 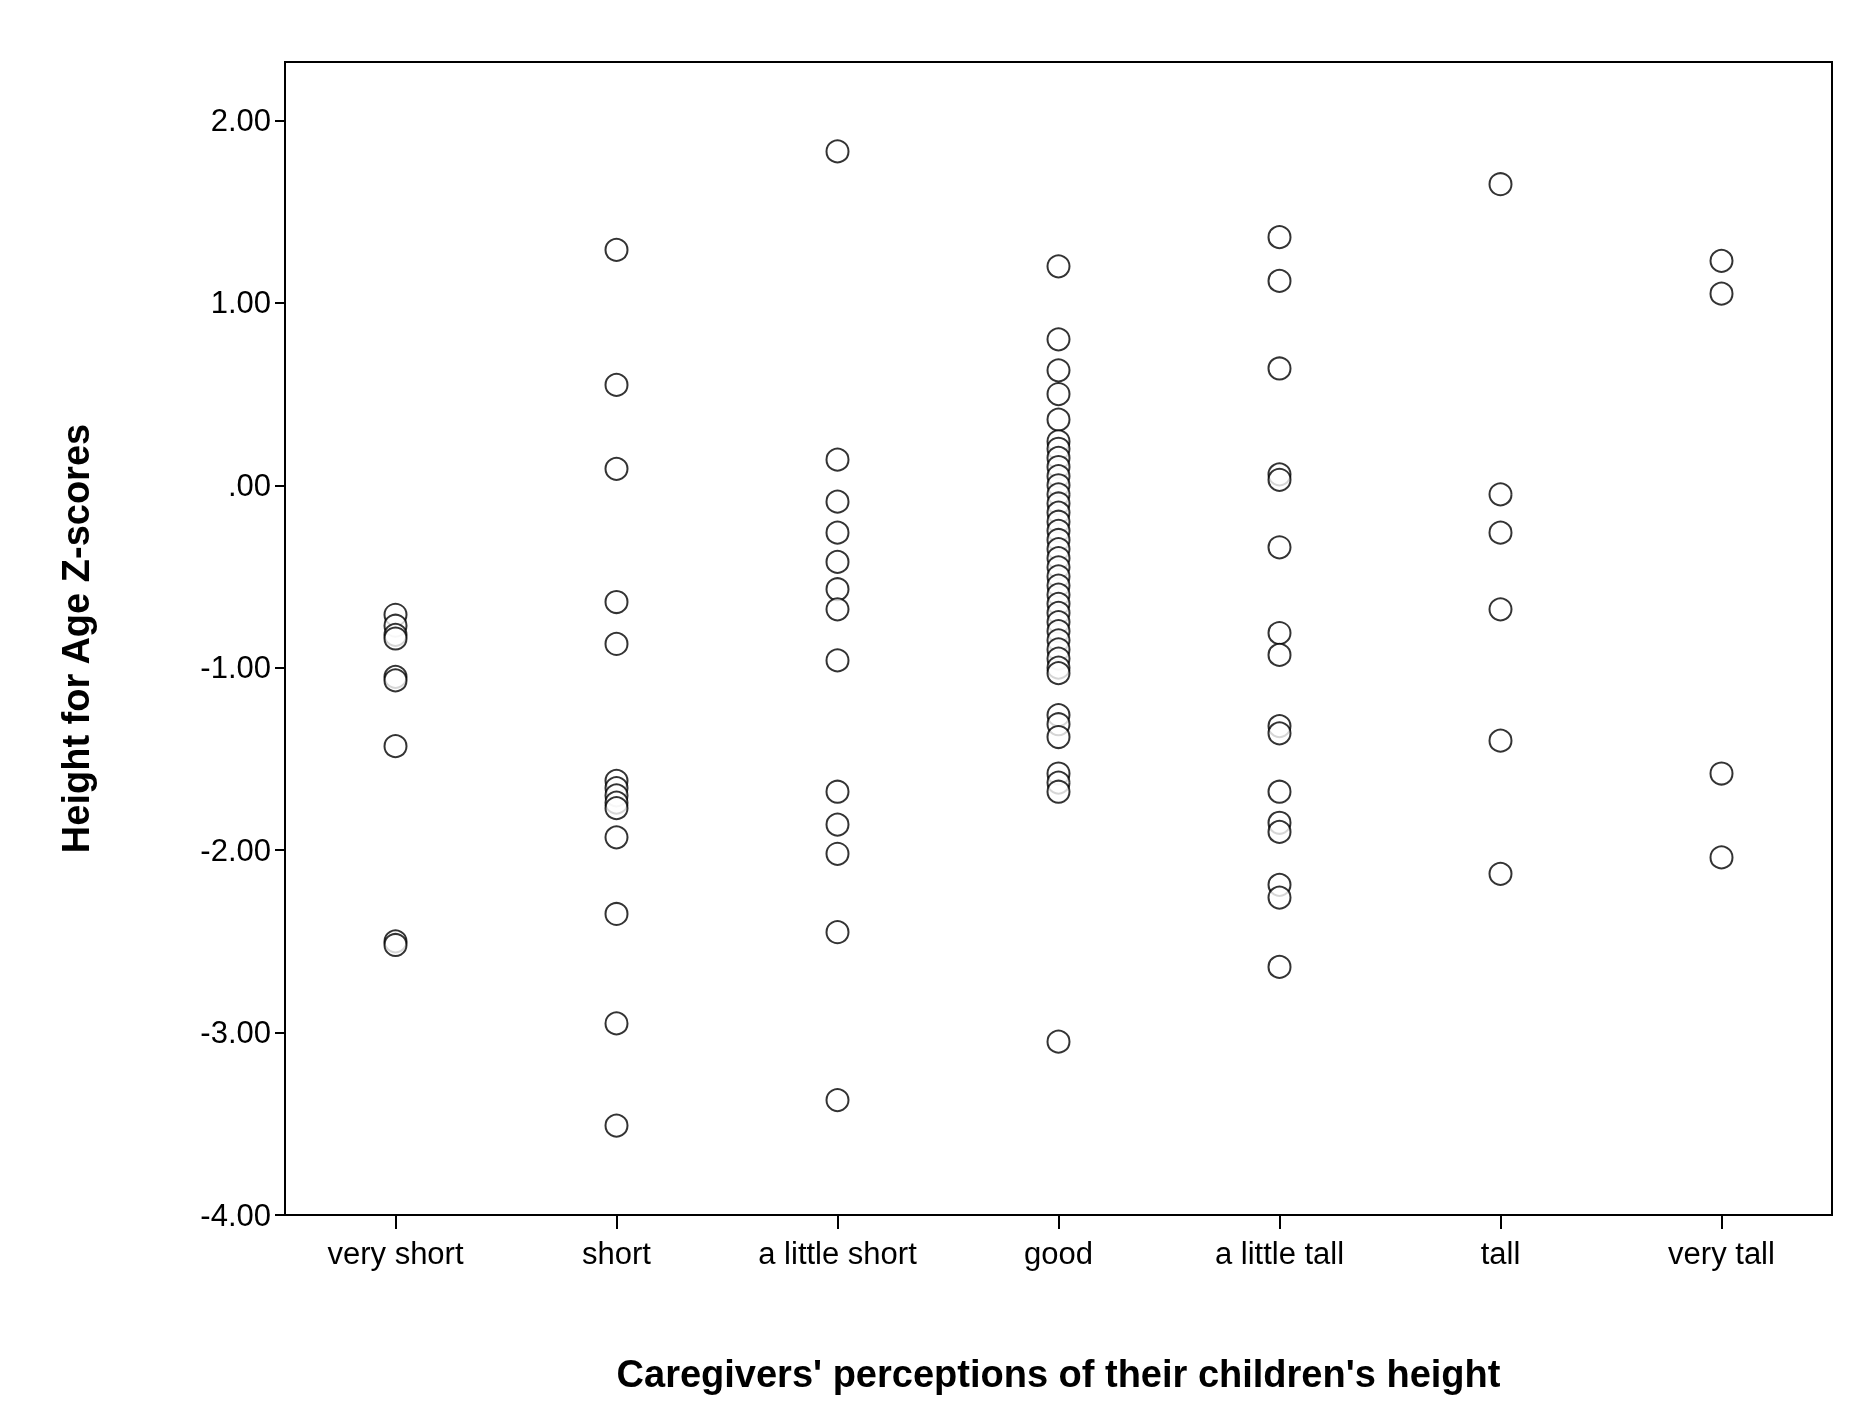 I want to click on y-tick-label: -4.00, so click(x=235, y=1215).